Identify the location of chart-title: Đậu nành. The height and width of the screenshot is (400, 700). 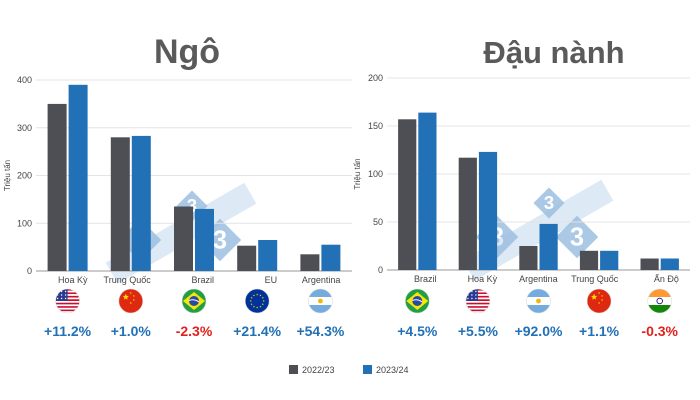
(553, 52).